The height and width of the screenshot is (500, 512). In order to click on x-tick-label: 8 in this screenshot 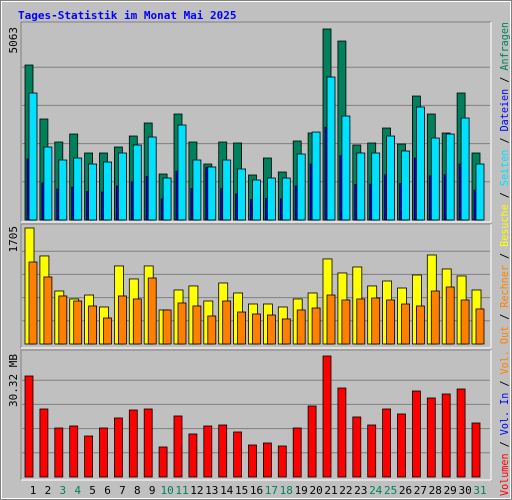, I will do `click(137, 490)`.